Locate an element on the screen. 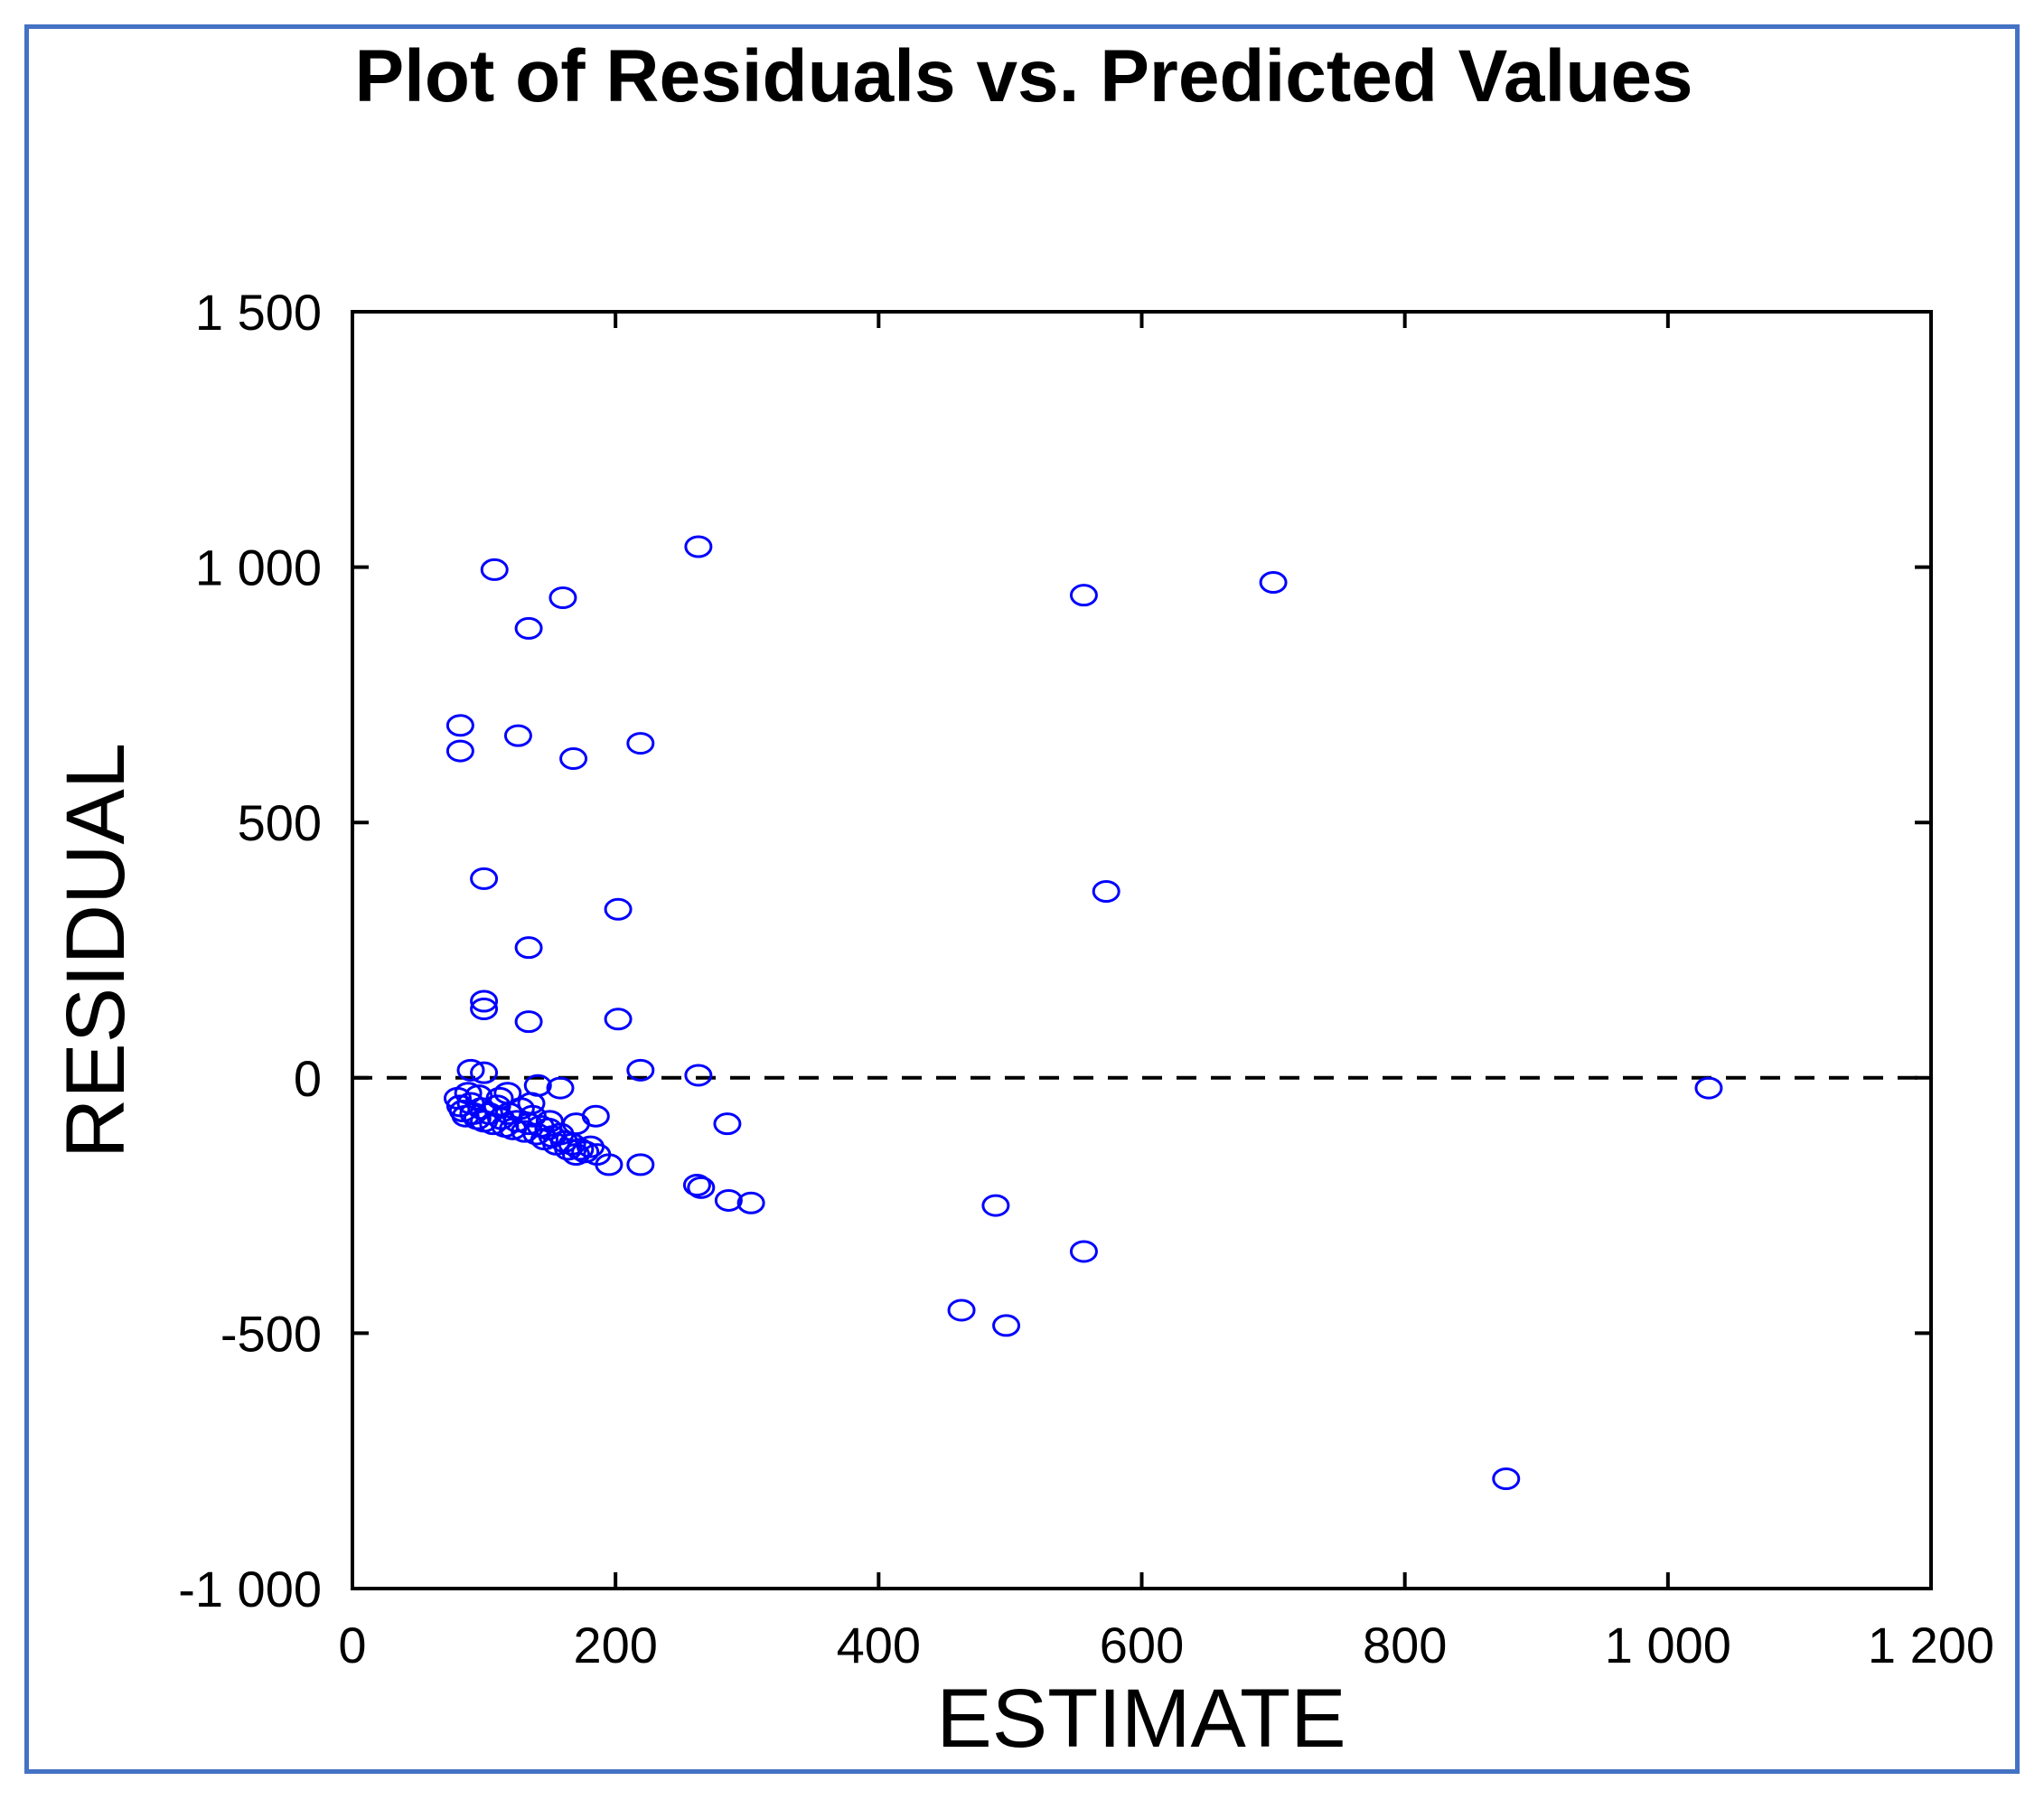  x-tick-label: 400 is located at coordinates (879, 1645).